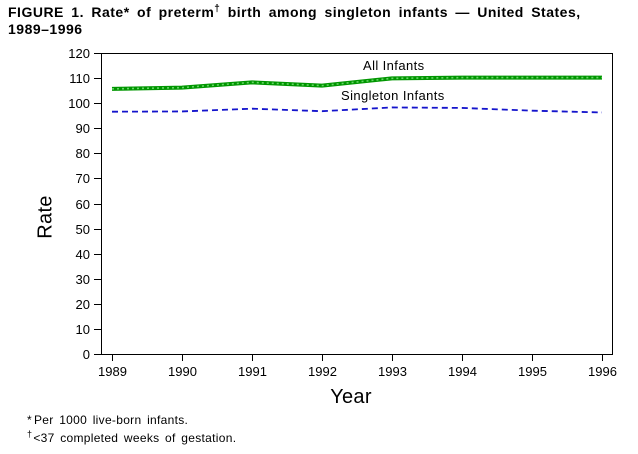 This screenshot has width=638, height=454. Describe the element at coordinates (83, 153) in the screenshot. I see `y-tick-label: 80` at that location.